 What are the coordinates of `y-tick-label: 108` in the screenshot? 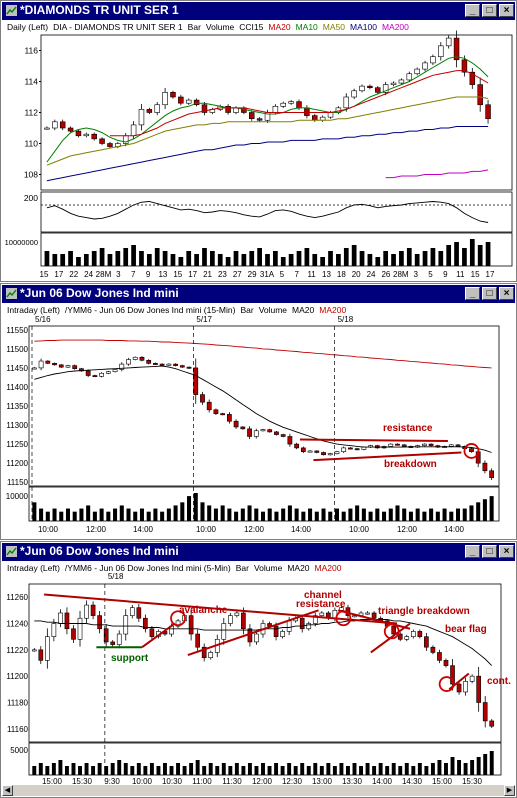 It's located at (31, 175).